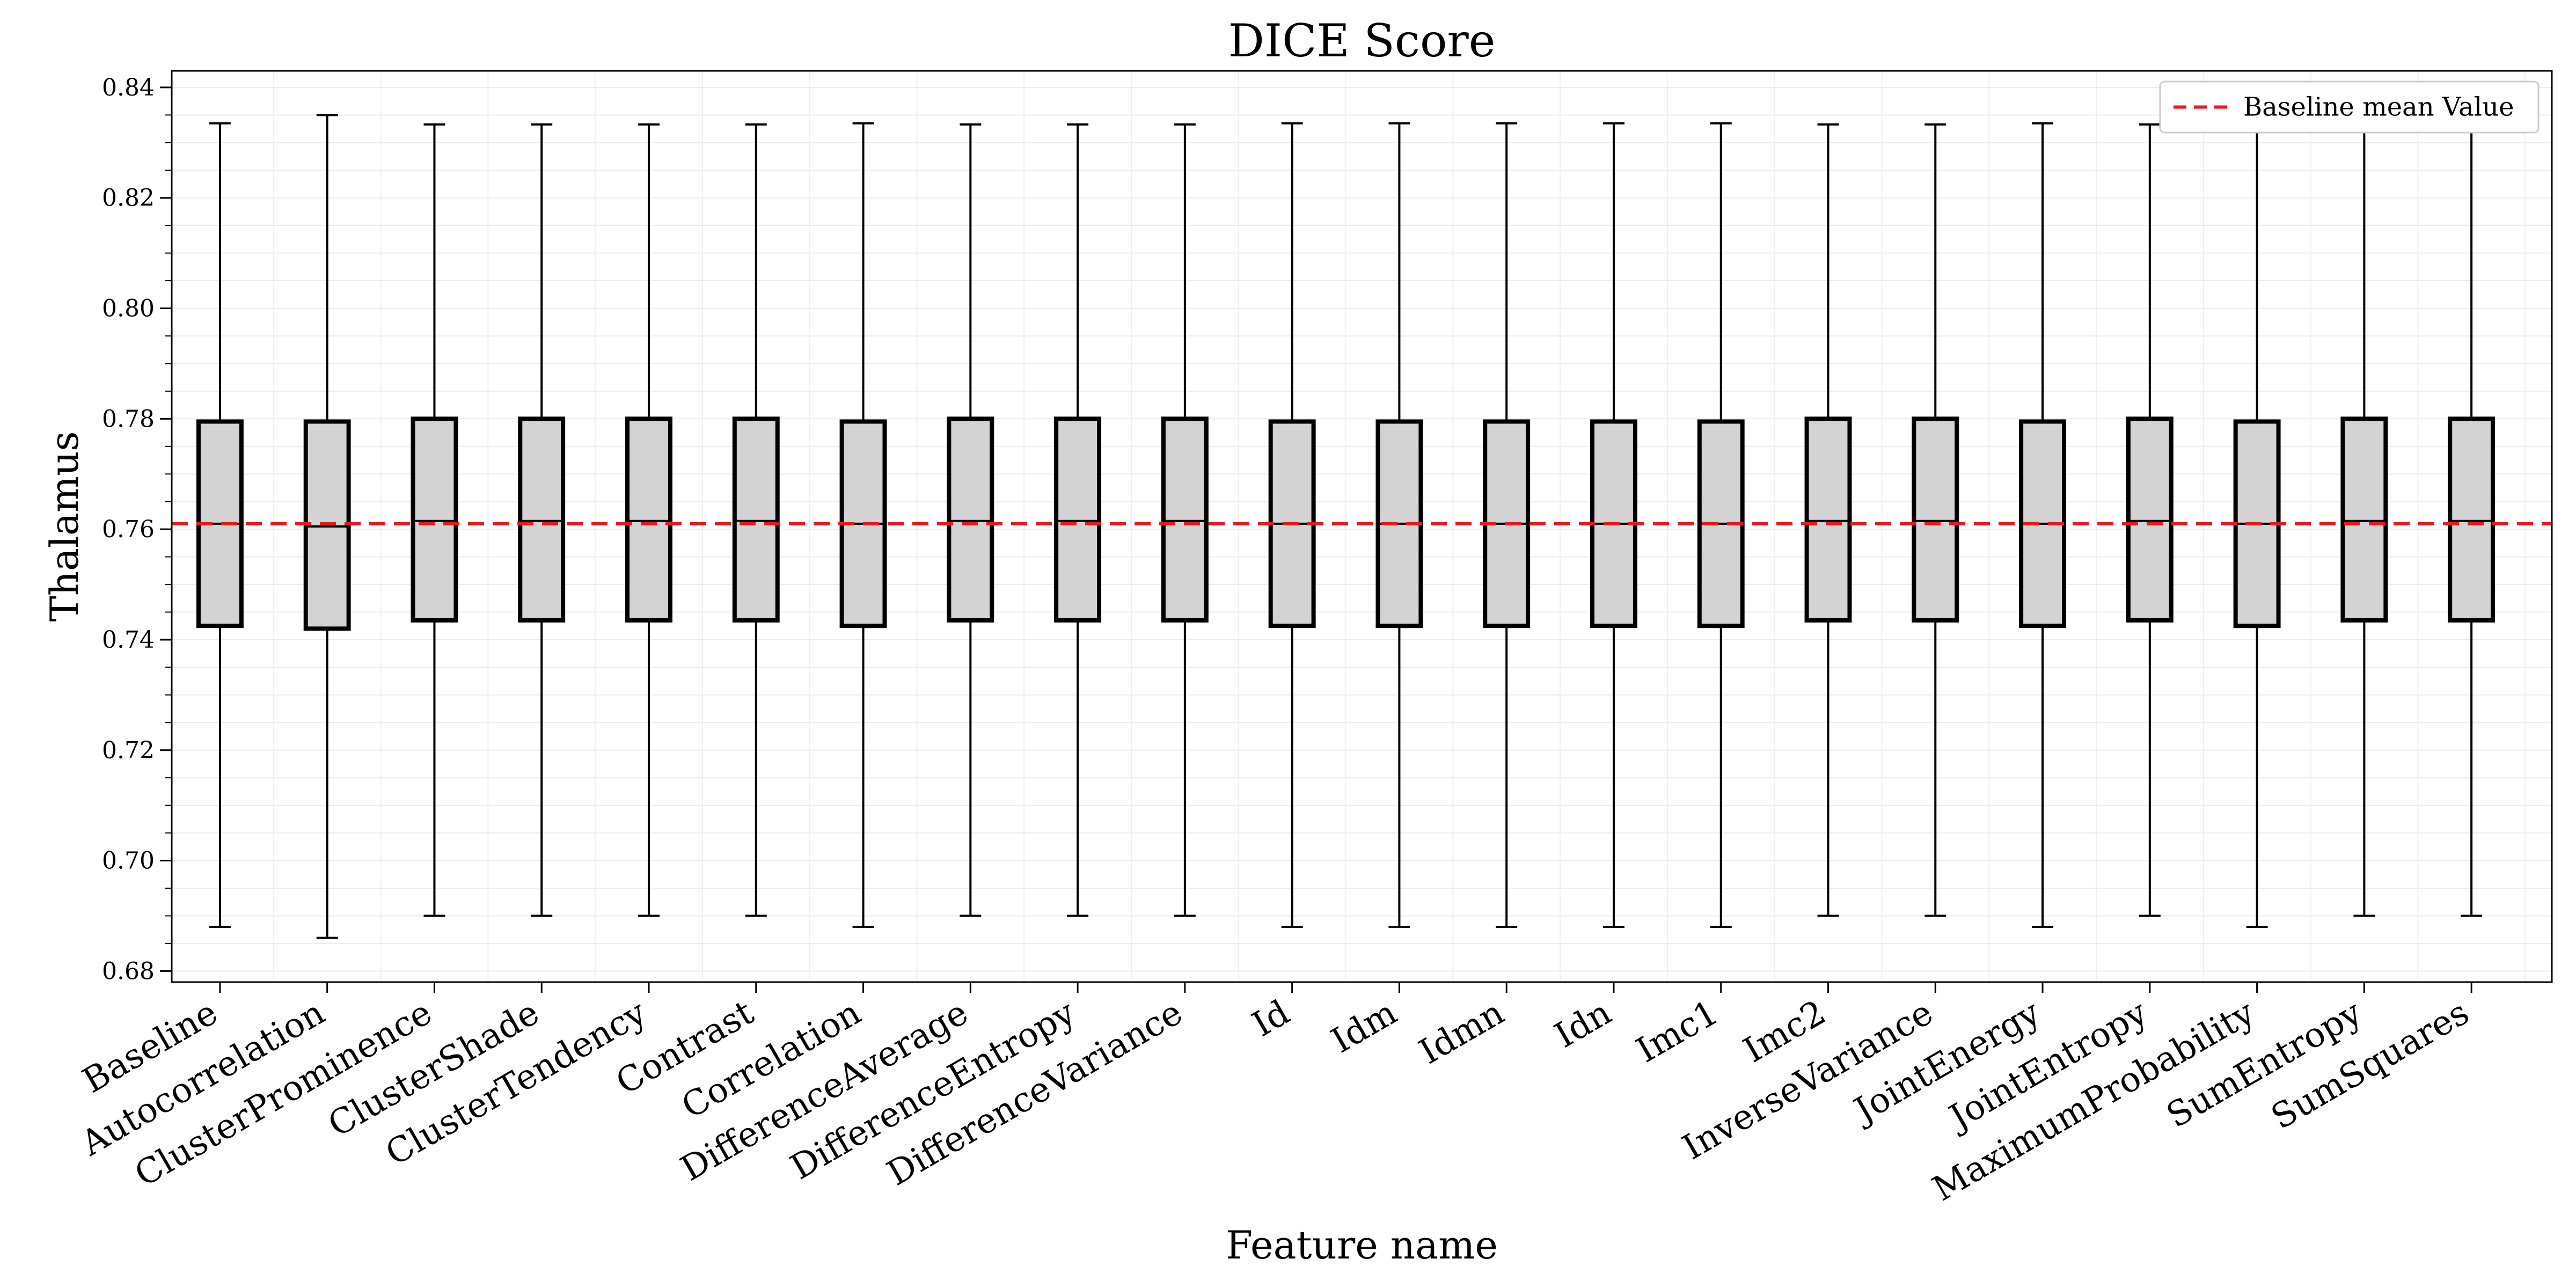 The width and height of the screenshot is (2576, 1288). I want to click on legend-label-baseline: Baseline mean Value, so click(2378, 107).